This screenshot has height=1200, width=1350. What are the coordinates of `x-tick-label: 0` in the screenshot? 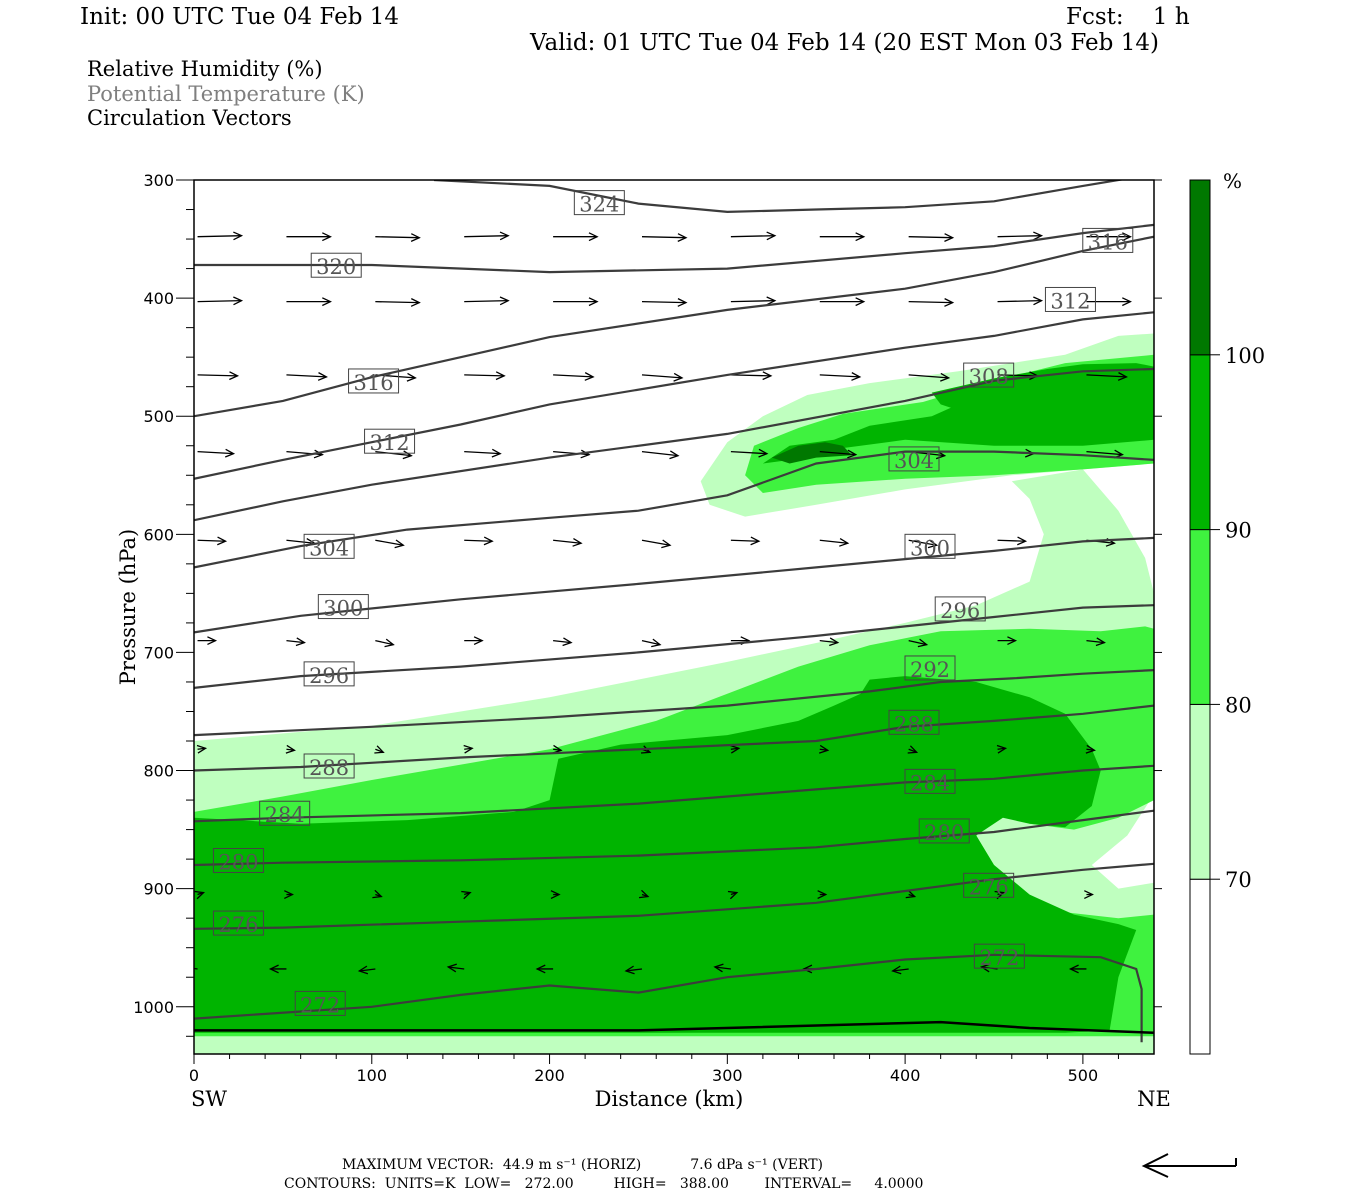 It's located at (194, 1075).